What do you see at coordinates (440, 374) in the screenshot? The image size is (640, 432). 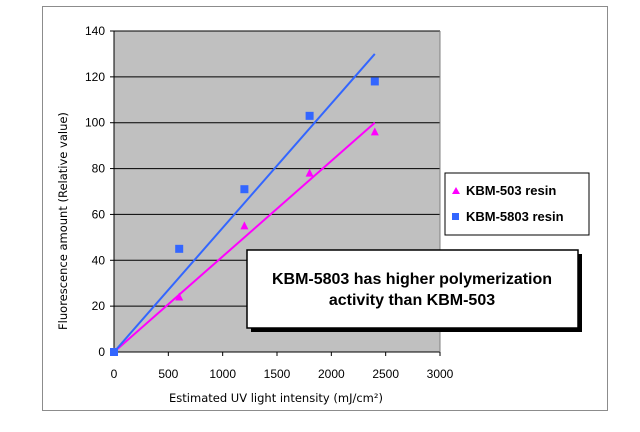 I see `x-tick-label: 3000` at bounding box center [440, 374].